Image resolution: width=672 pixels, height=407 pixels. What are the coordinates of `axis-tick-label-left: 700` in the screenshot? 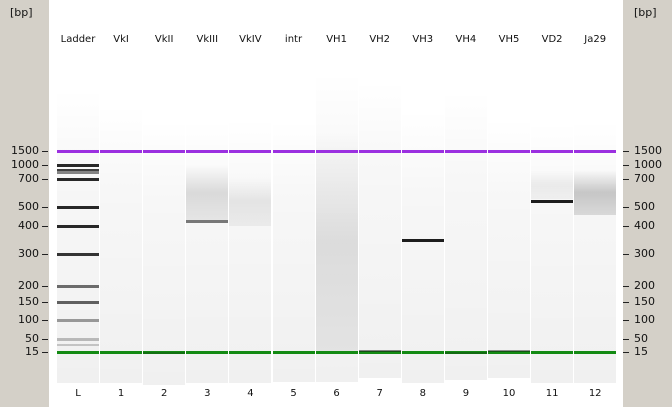 It's located at (28, 178).